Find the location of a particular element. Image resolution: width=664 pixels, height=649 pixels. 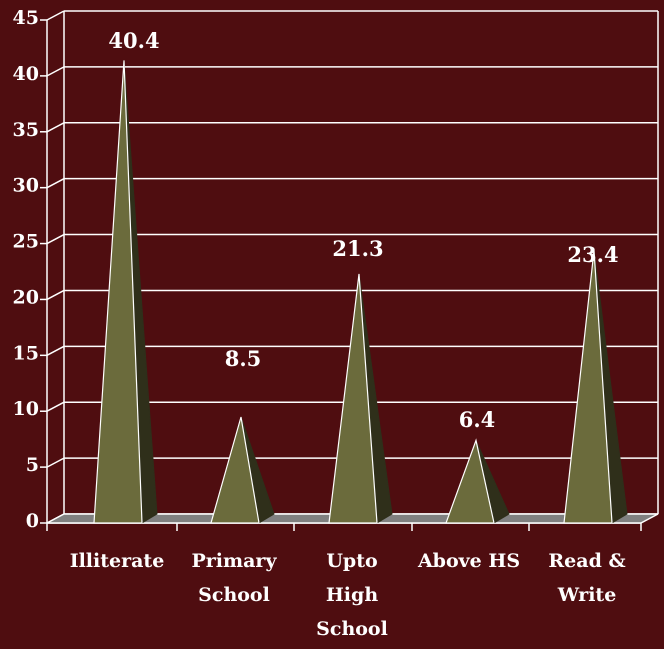

data-label: 23.4 is located at coordinates (592, 254).